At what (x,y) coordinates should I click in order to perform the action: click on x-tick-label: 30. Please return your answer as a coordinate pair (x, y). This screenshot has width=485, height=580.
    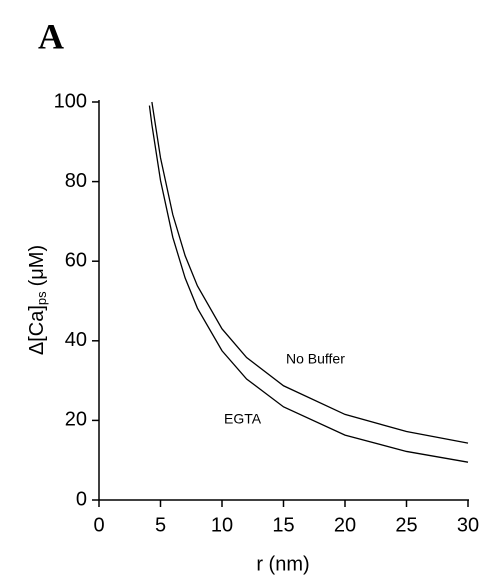
    Looking at the image, I should click on (468, 525).